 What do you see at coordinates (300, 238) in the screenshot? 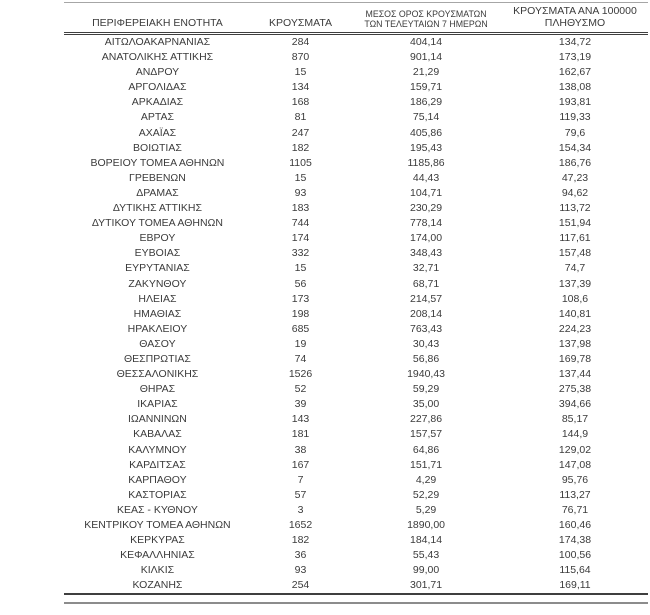
I see `cell-cases: 174` at bounding box center [300, 238].